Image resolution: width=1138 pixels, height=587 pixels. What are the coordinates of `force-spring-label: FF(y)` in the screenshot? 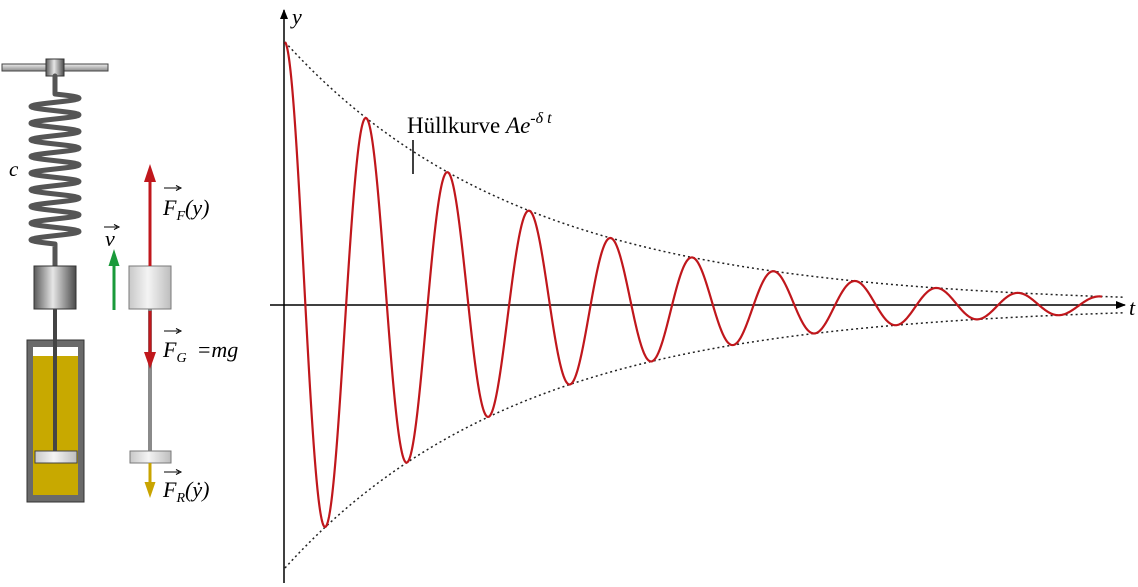 It's located at (185, 204).